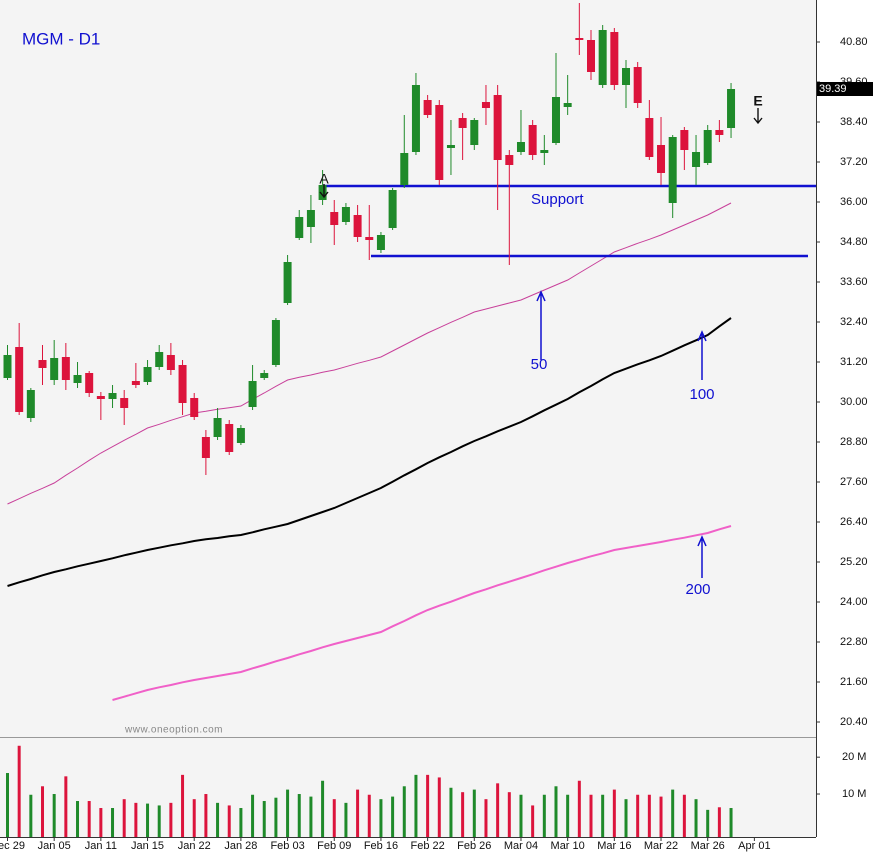 This screenshot has height=853, width=873. What do you see at coordinates (754, 846) in the screenshot?
I see `x-tick-label: Apr 01` at bounding box center [754, 846].